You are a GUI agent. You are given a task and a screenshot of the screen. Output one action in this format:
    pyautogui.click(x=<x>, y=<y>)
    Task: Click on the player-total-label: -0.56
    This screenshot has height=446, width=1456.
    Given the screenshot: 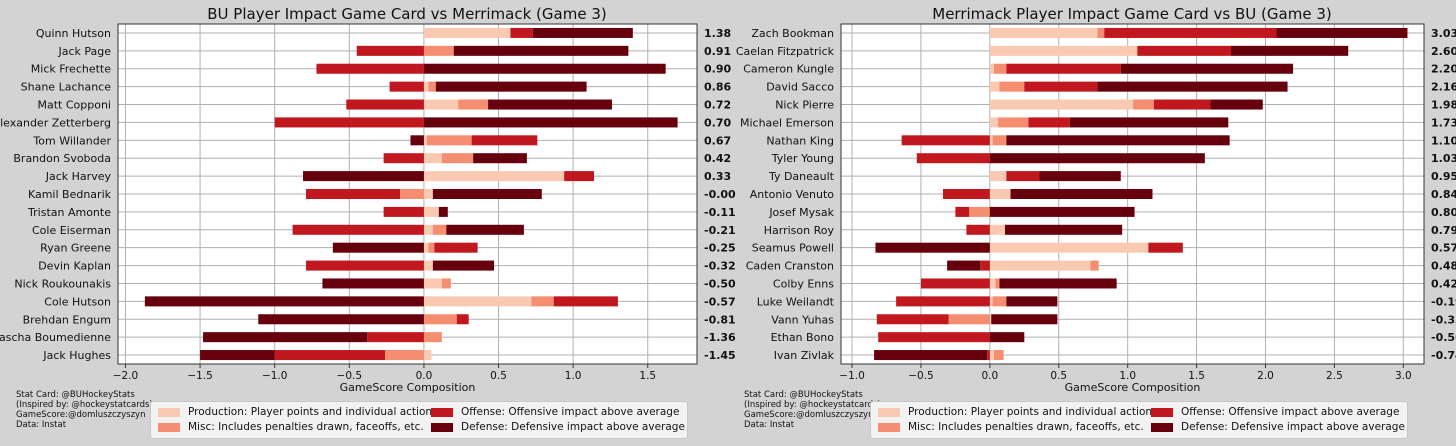 What is the action you would take?
    pyautogui.click(x=1443, y=337)
    